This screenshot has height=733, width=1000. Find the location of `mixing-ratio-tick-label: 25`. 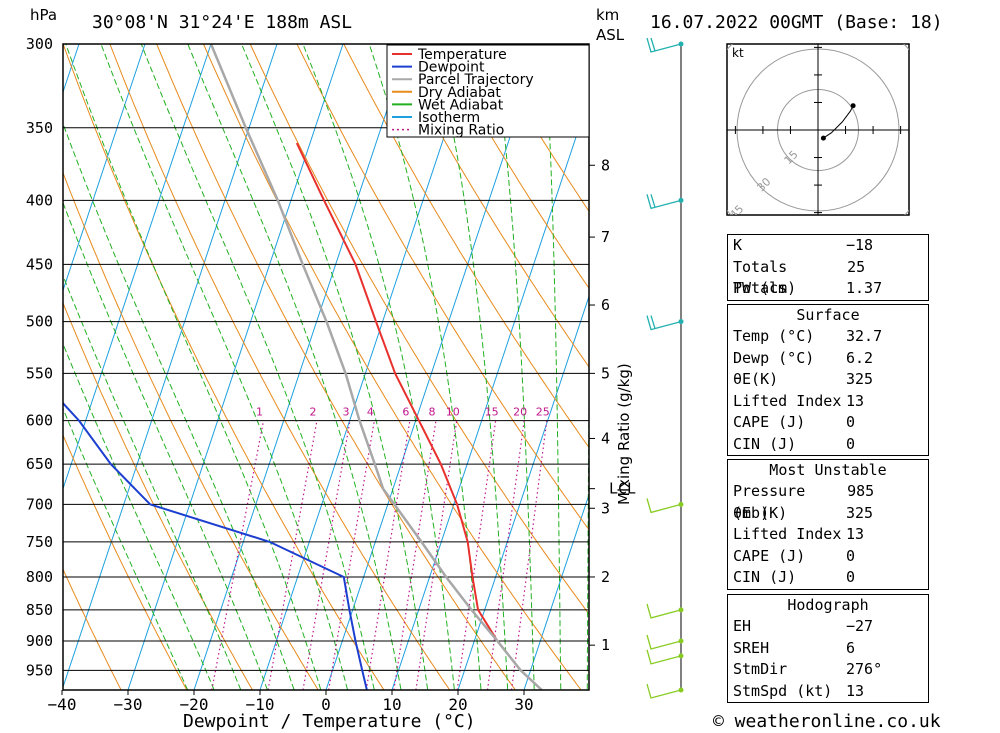

mixing-ratio-tick-label: 25 is located at coordinates (543, 412).